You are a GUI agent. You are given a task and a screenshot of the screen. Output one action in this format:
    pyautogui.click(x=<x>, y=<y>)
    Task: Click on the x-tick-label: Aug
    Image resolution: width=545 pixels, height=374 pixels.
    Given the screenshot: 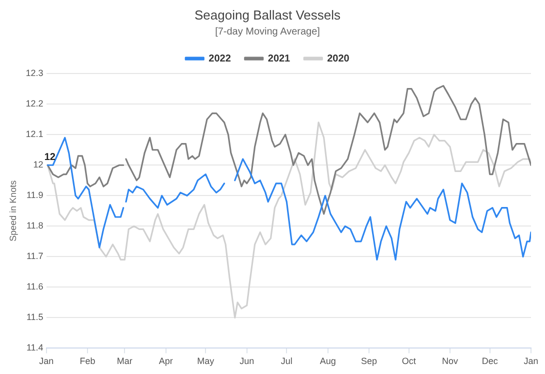 What is the action you would take?
    pyautogui.click(x=328, y=361)
    